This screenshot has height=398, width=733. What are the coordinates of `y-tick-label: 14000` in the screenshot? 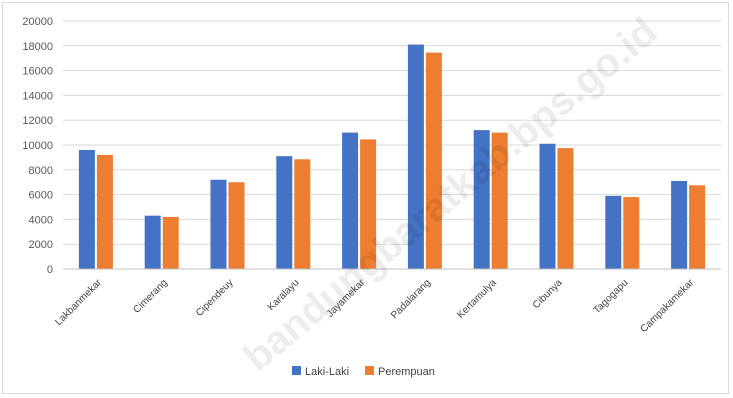 It's located at (37, 96).